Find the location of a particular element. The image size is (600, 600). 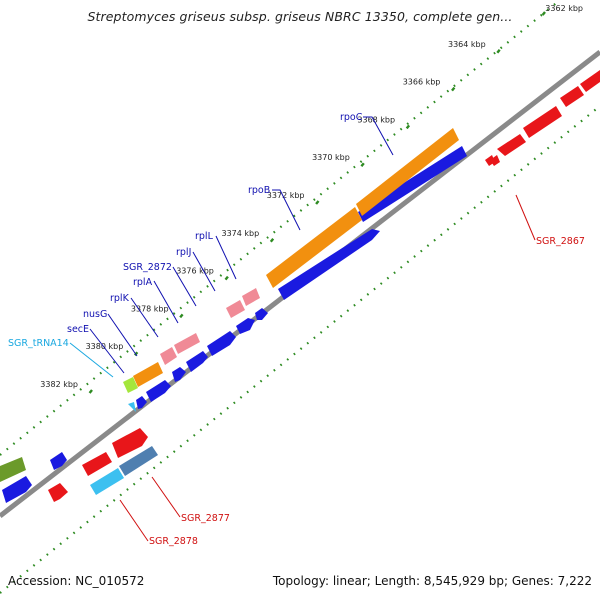

label-SGR_tRNA14: SGR_tRNA14 is located at coordinates (38, 343).